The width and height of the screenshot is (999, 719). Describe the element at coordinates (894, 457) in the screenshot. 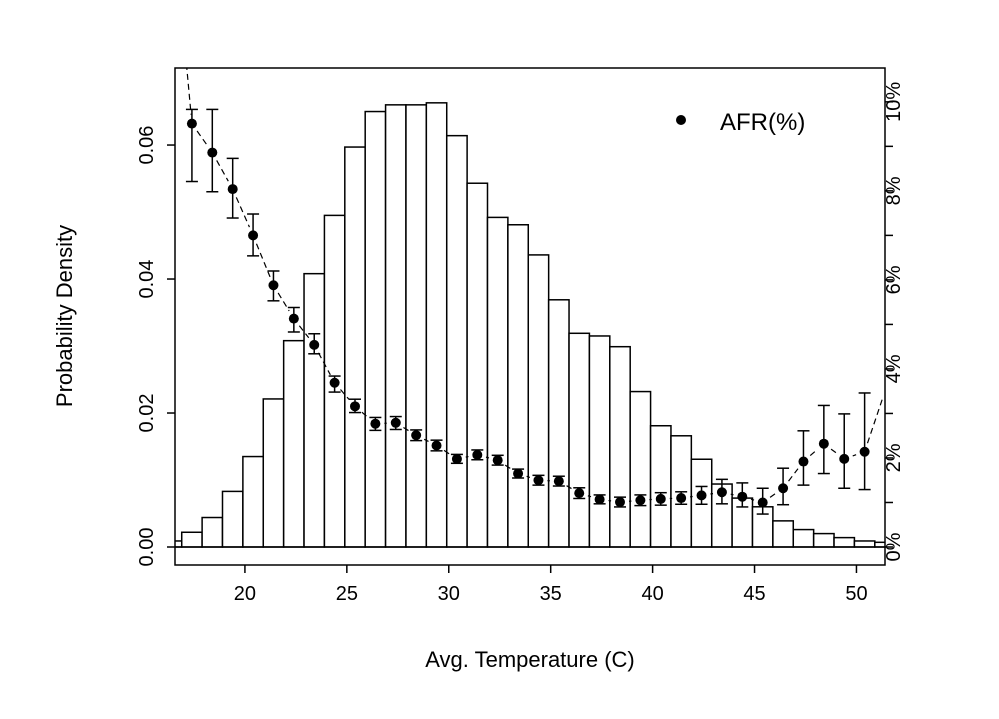

I see `y2-tick-label: 2%` at that location.